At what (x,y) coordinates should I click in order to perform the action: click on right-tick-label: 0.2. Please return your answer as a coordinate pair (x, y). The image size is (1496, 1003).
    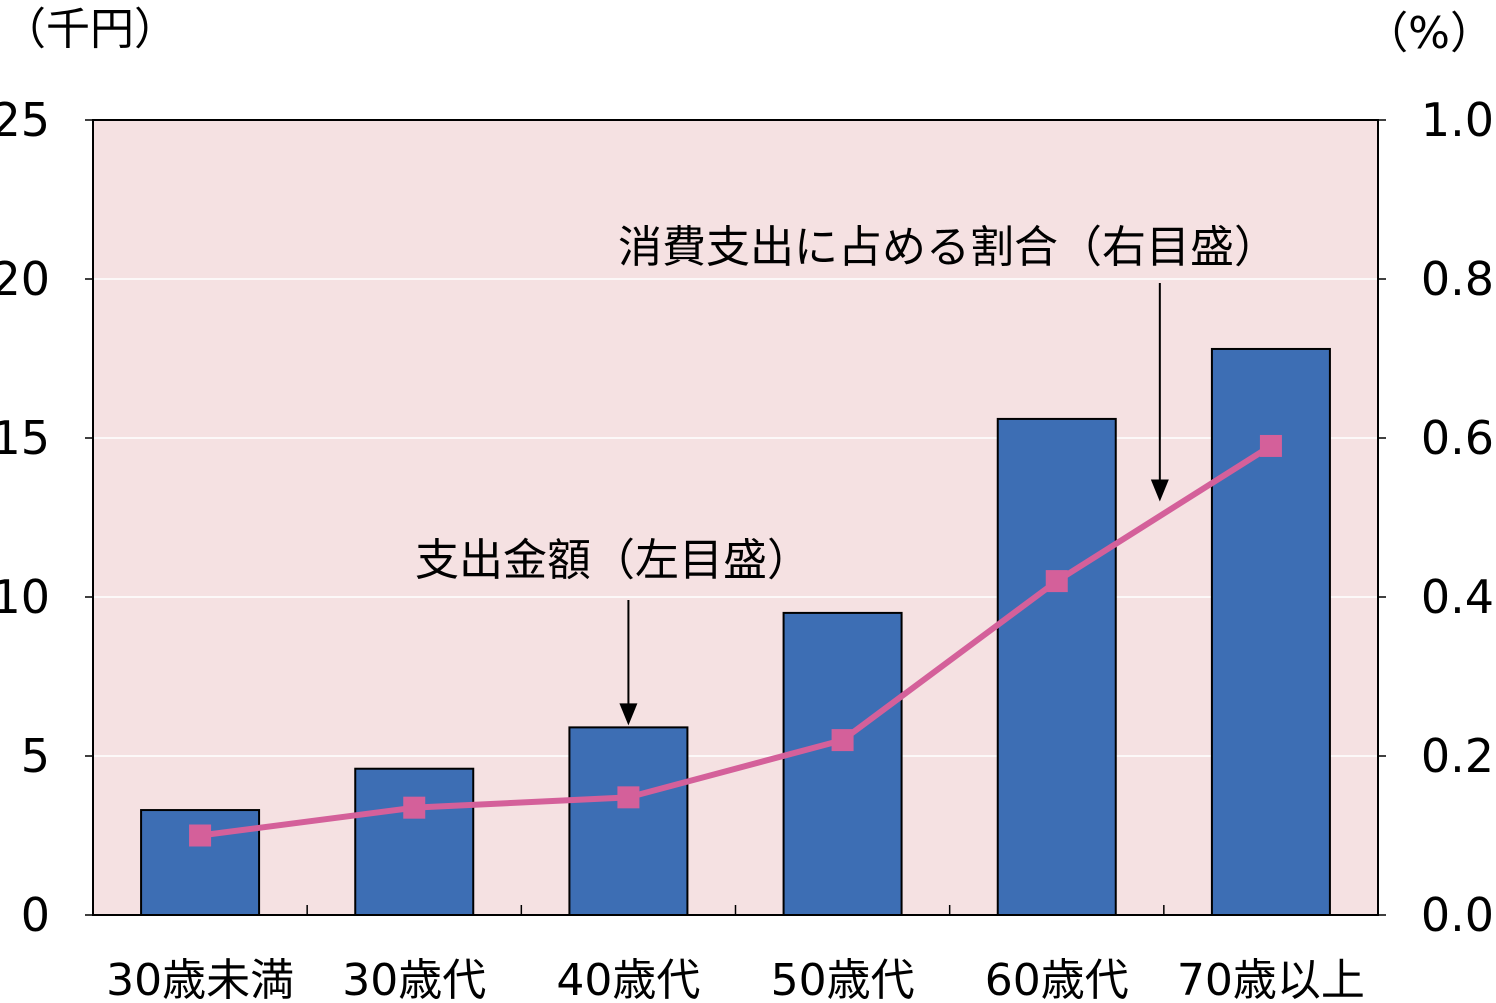
    Looking at the image, I should click on (1457, 756).